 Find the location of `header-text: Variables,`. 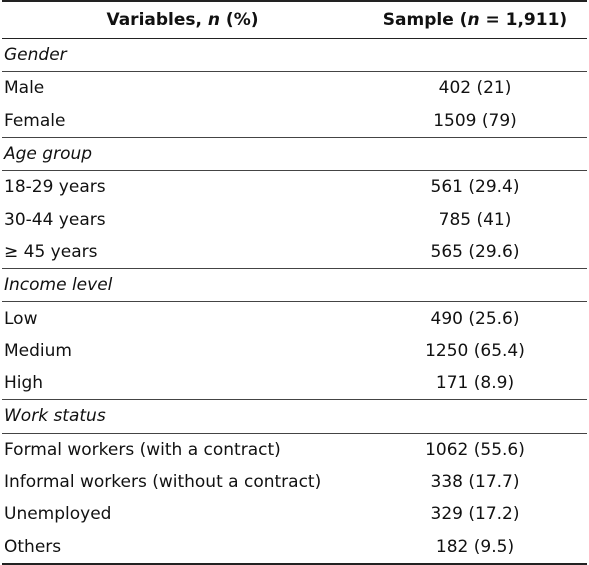

header-text: Variables, is located at coordinates (157, 20).